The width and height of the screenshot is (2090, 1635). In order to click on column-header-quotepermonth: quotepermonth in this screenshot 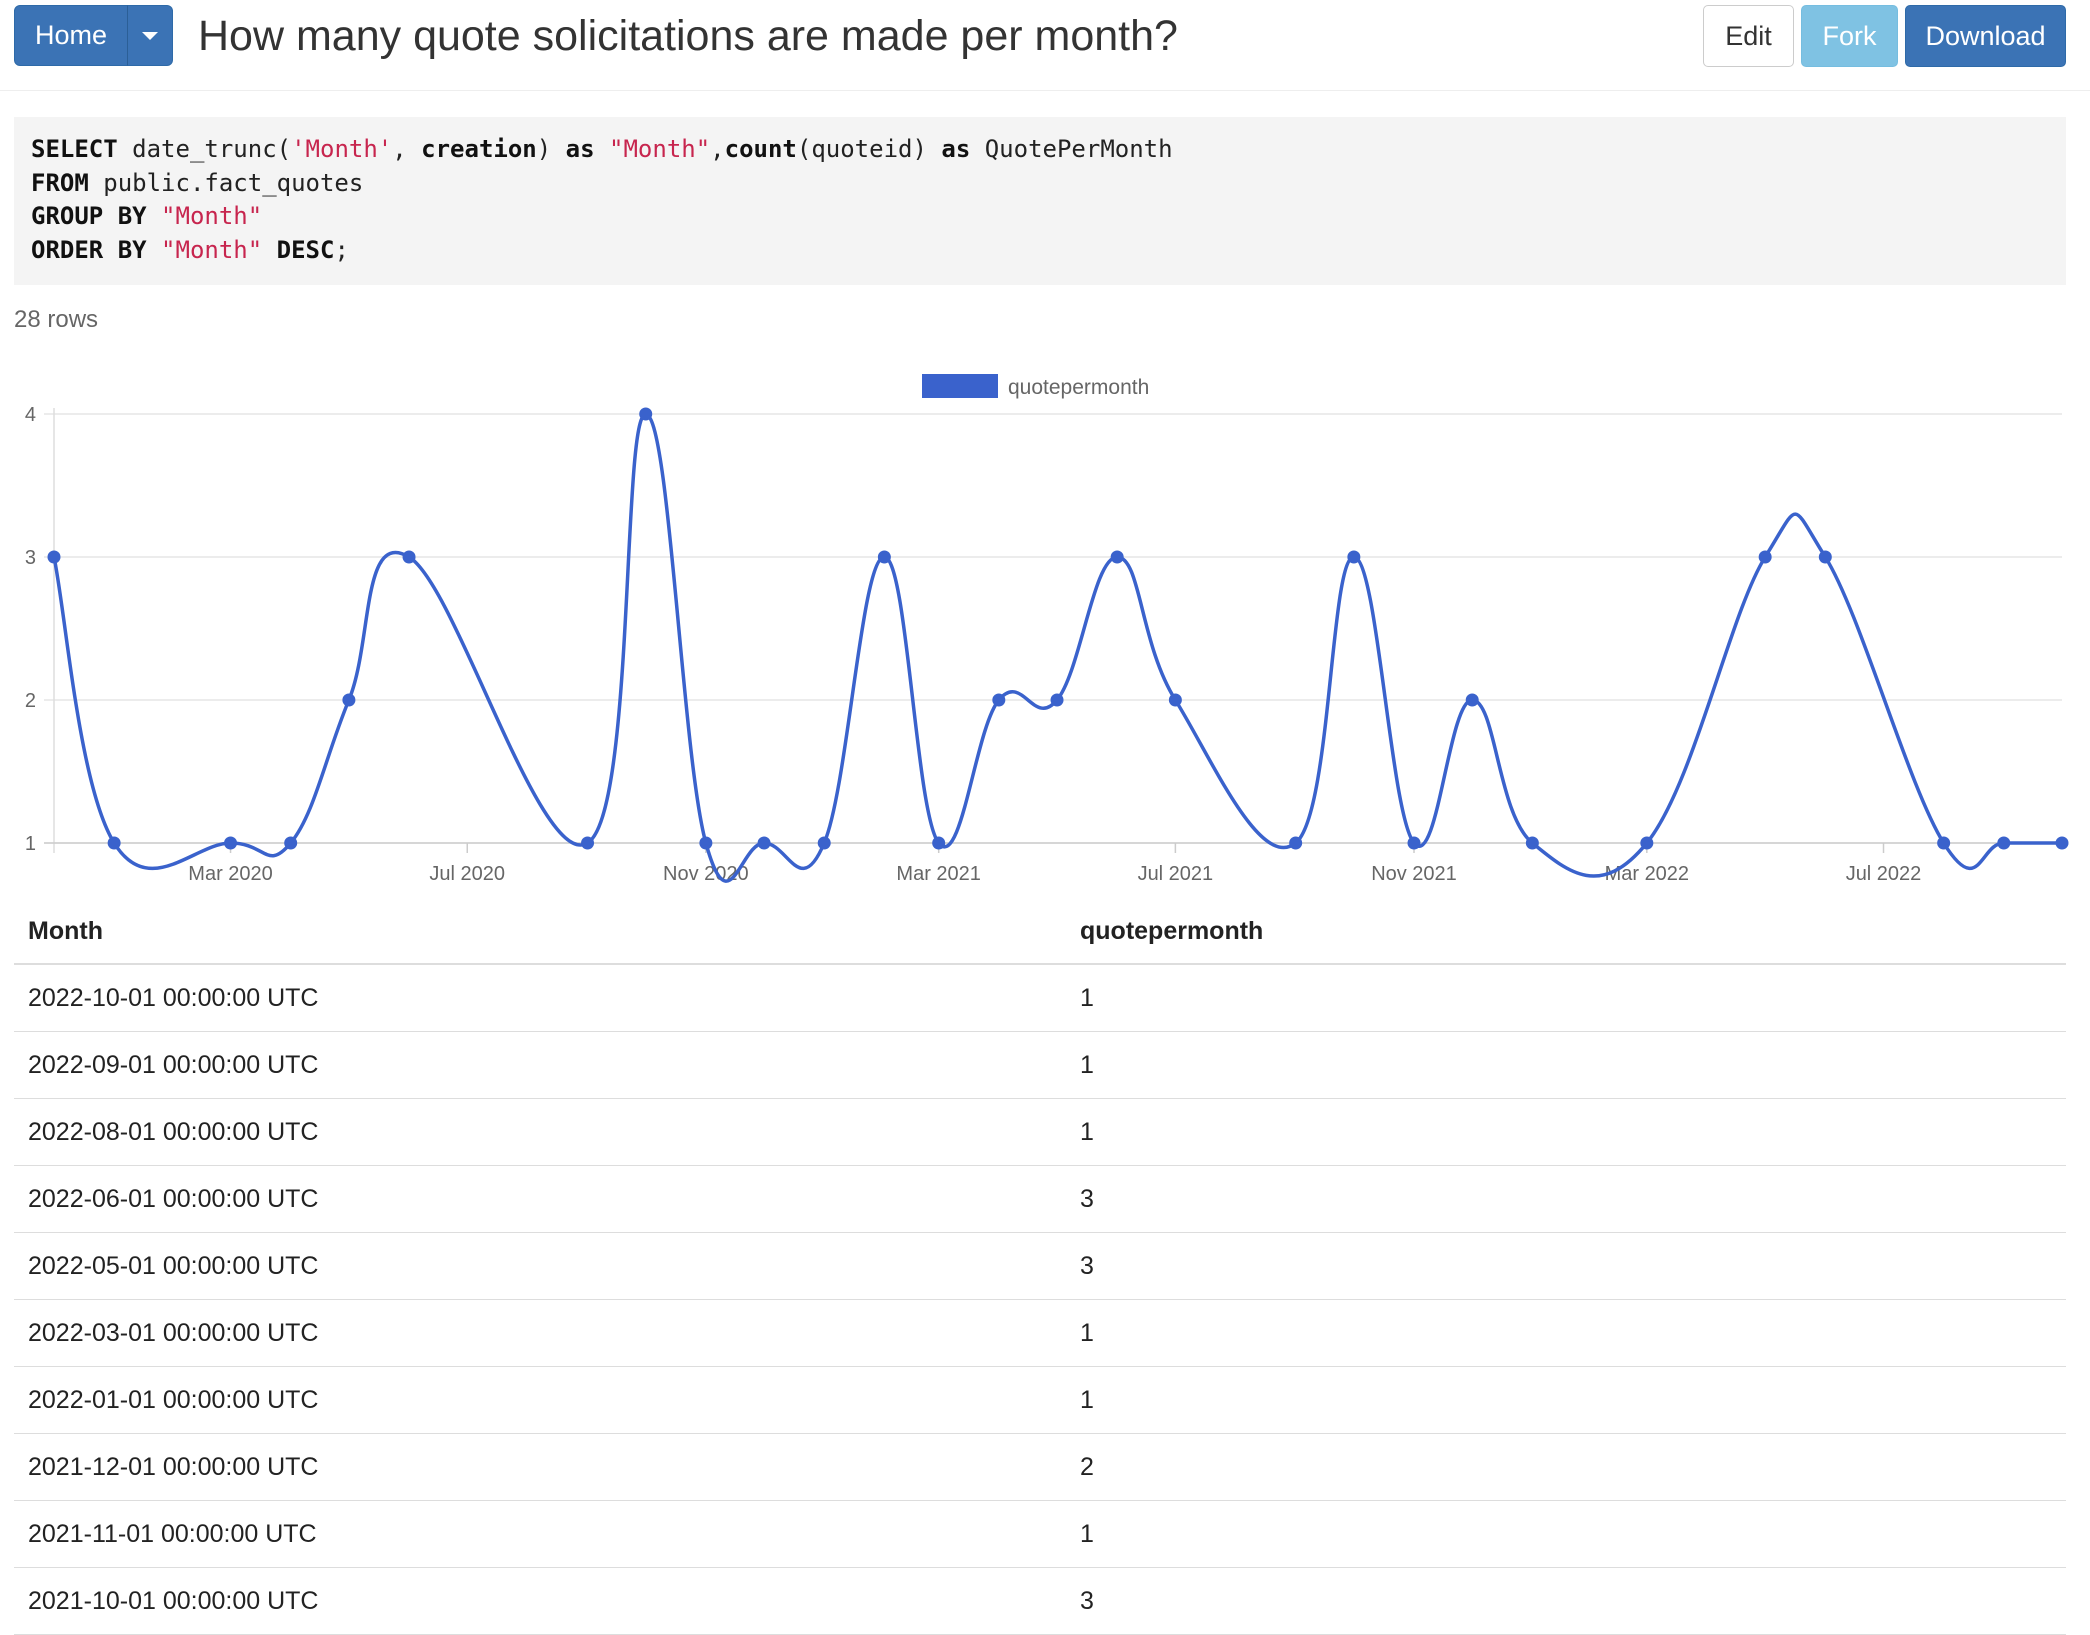, I will do `click(1566, 932)`.